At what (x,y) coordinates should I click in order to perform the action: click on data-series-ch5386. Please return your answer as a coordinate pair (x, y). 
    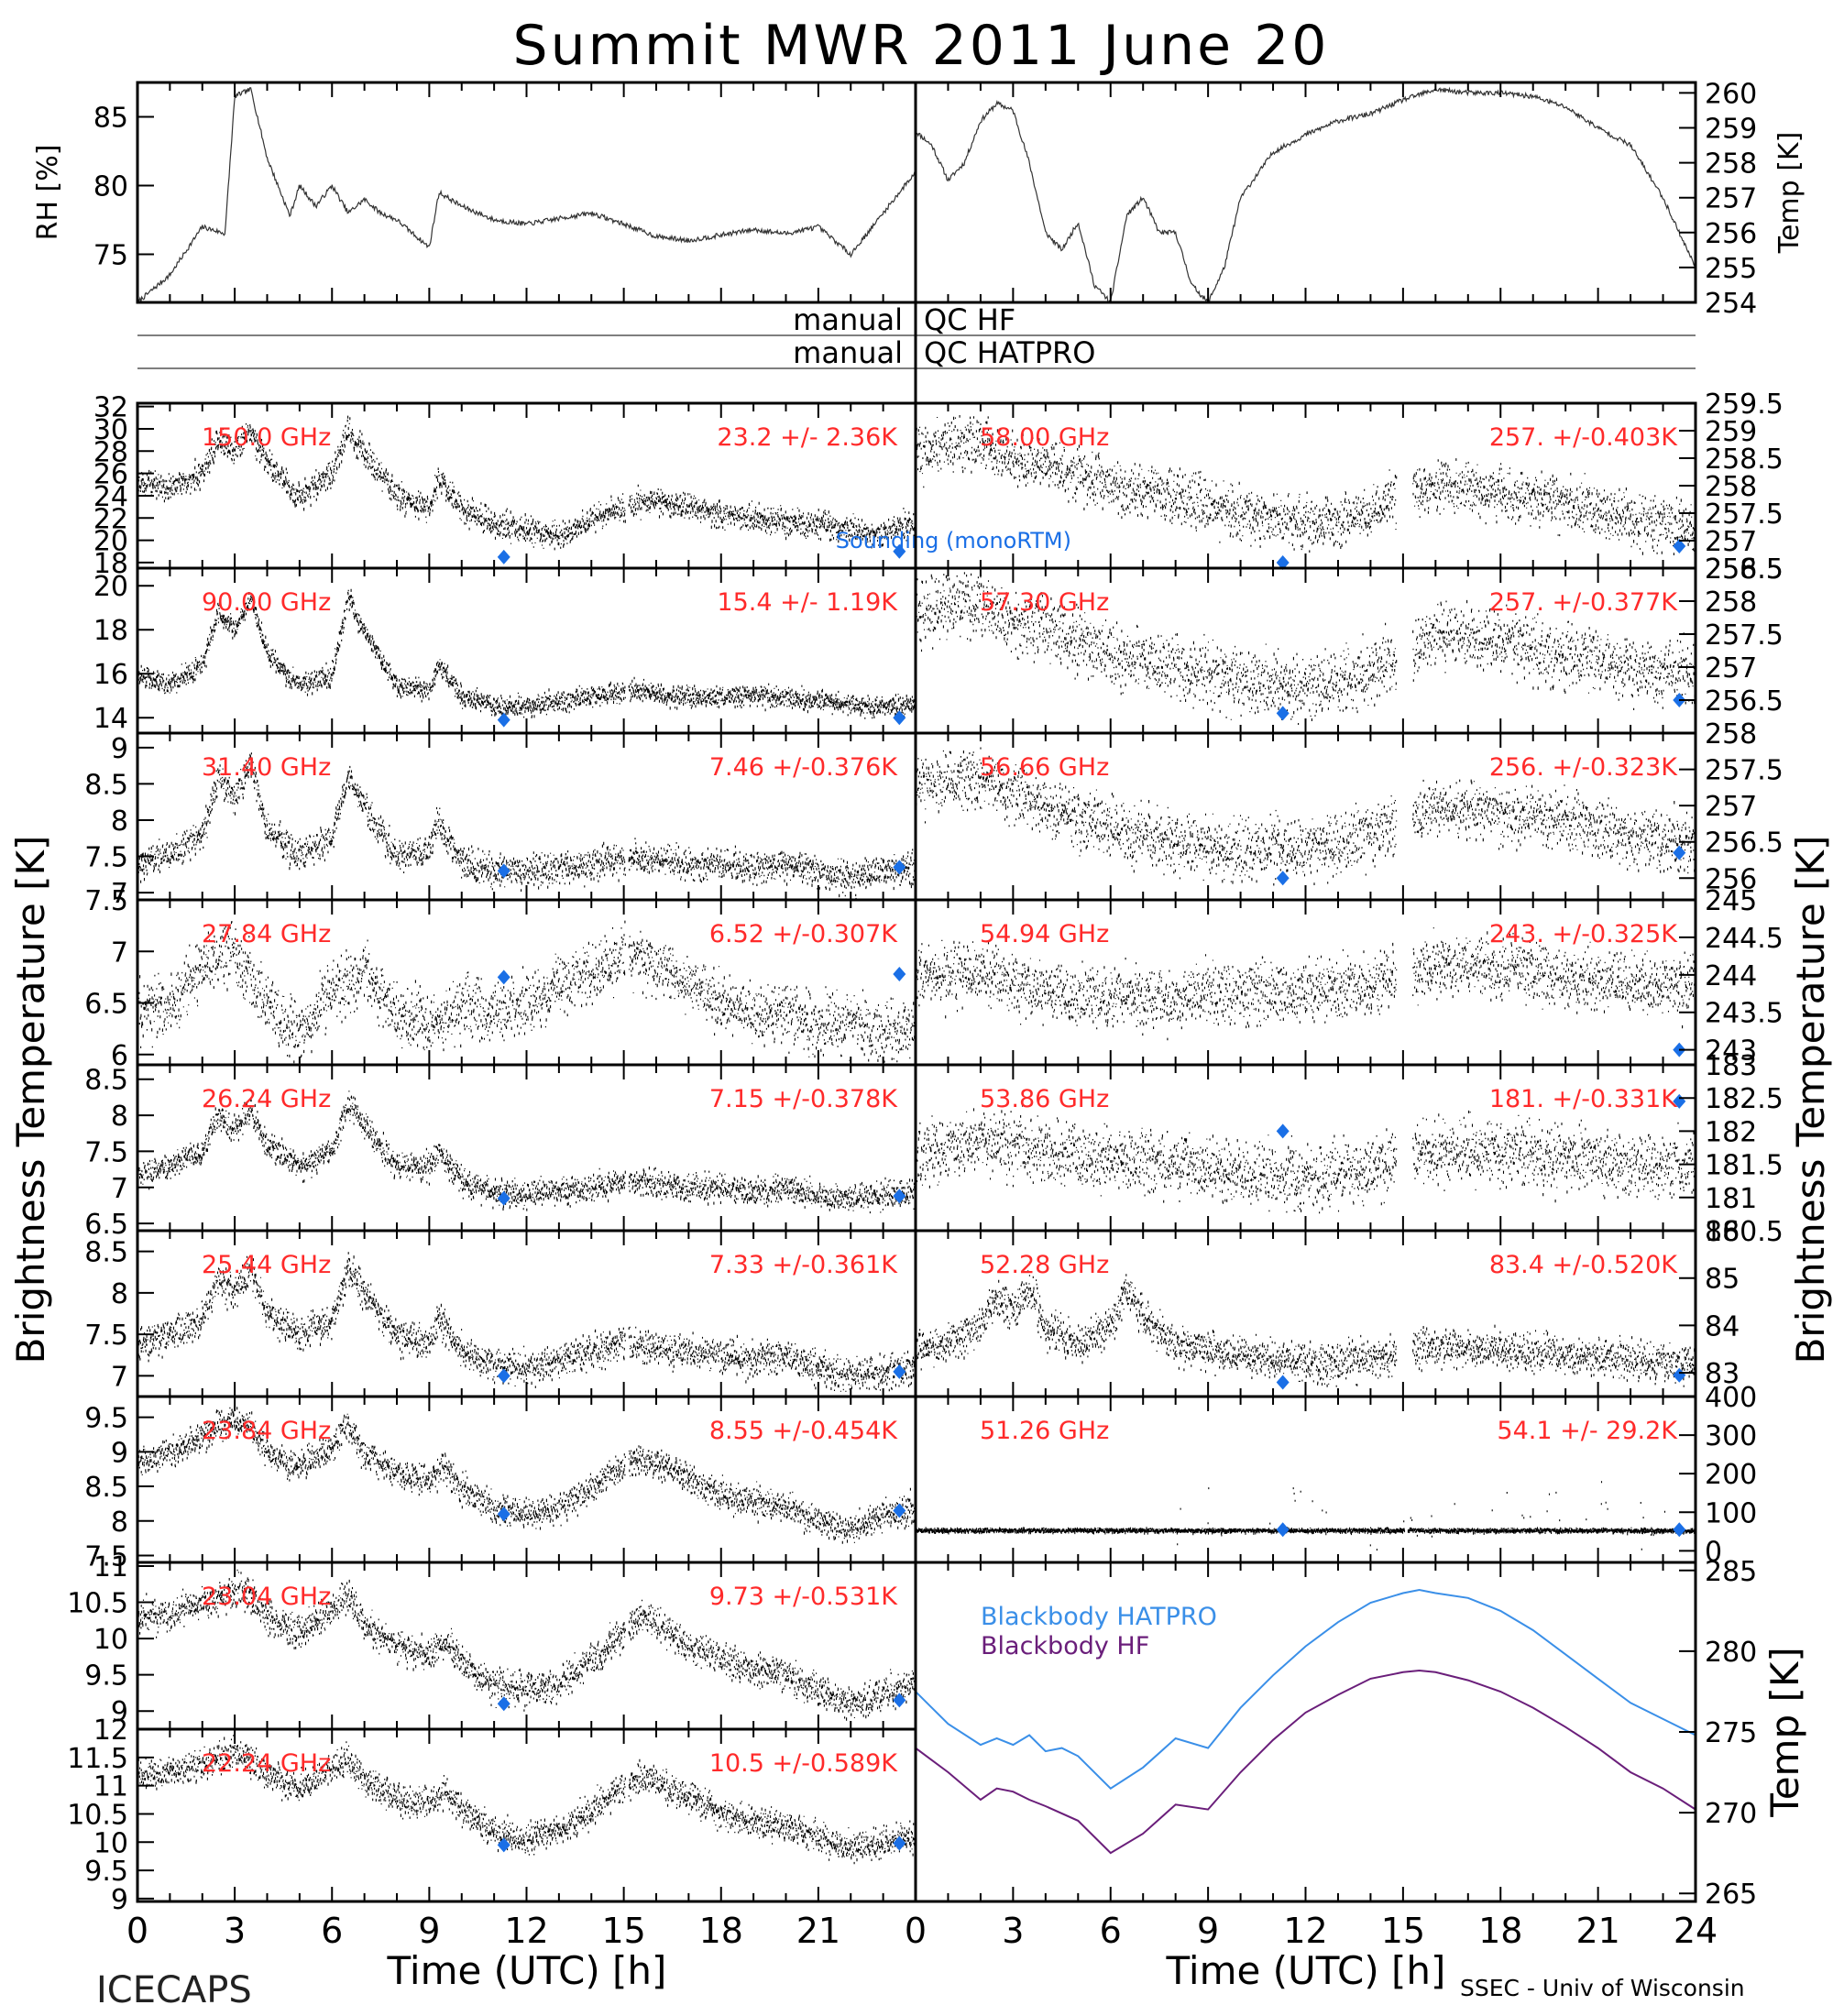
    Looking at the image, I should click on (1306, 1159).